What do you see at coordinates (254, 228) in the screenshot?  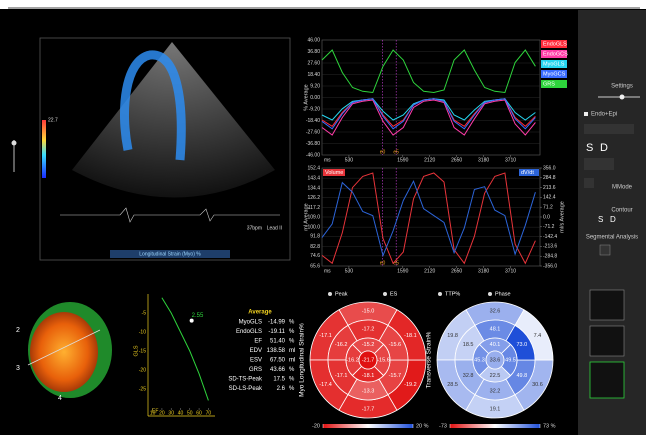 I see `heart-rate: 37bpm` at bounding box center [254, 228].